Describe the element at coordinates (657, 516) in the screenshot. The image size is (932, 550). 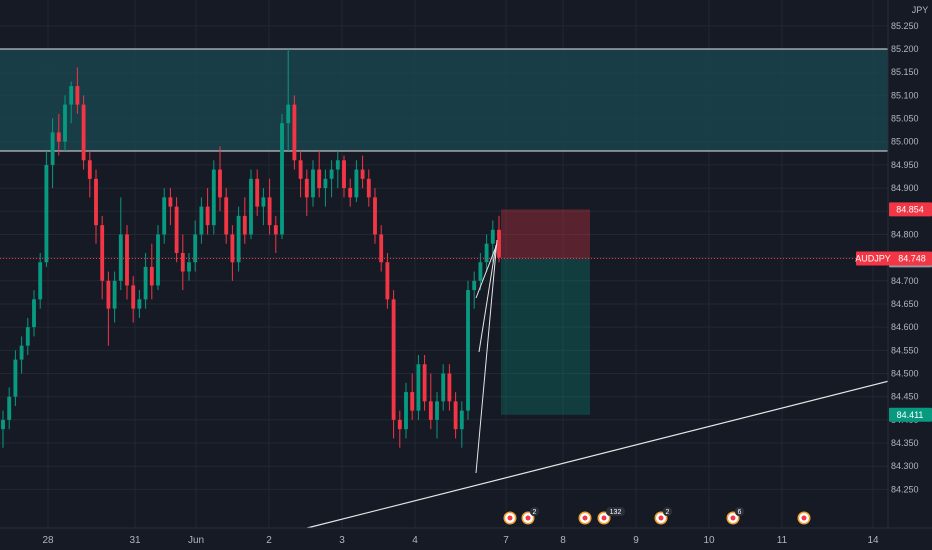
I see `event-markers: 2 132 2 6` at that location.